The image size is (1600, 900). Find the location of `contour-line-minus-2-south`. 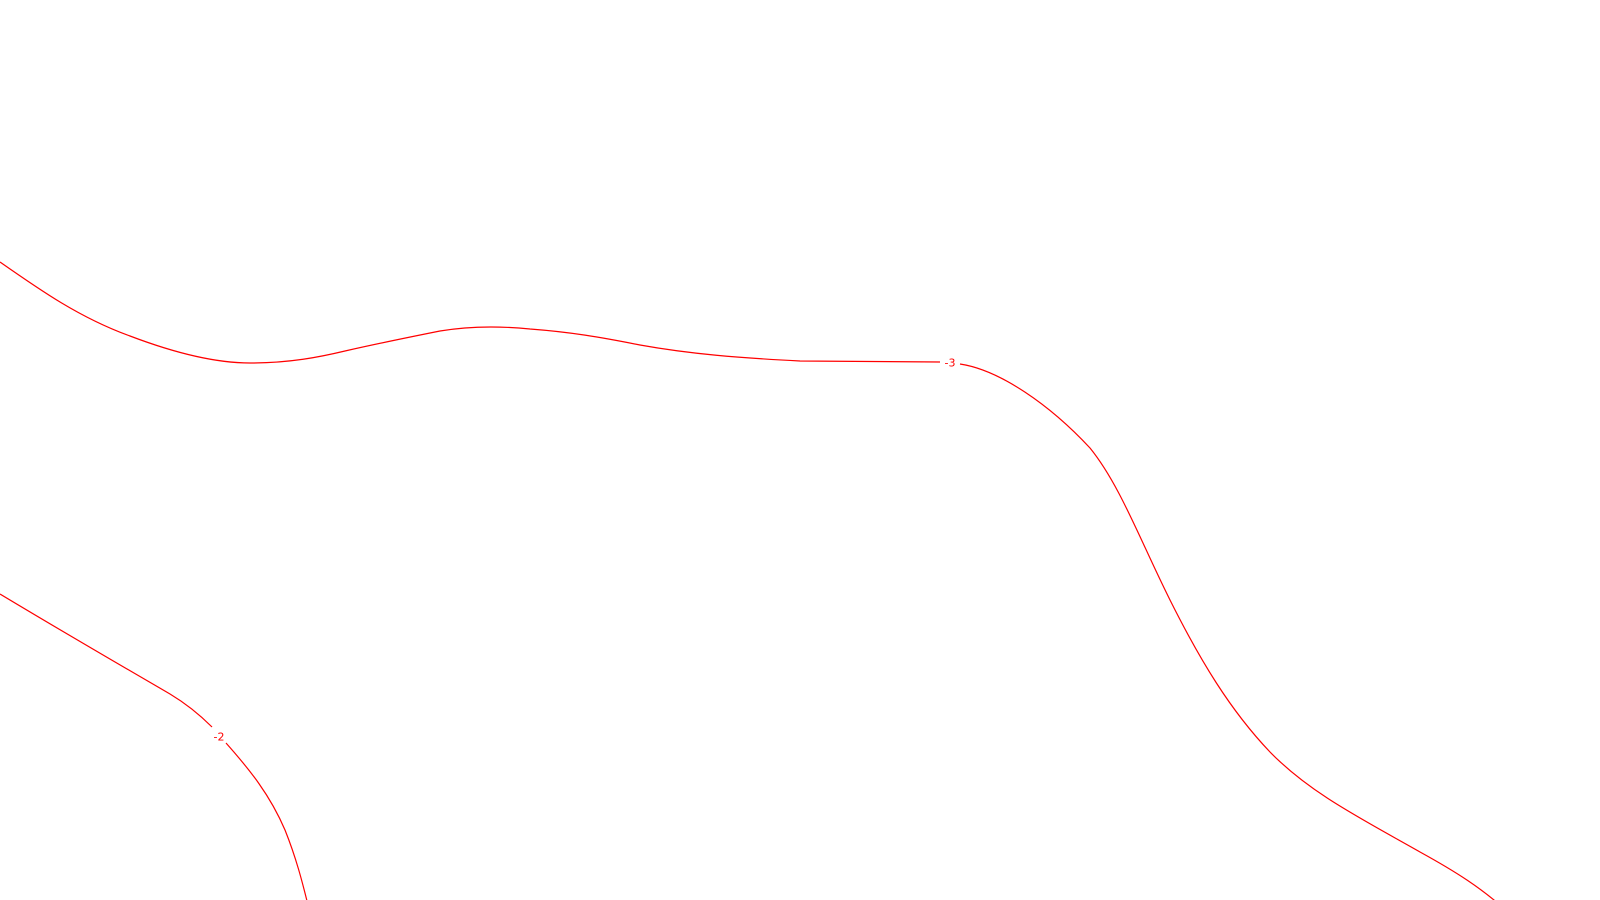

contour-line-minus-2-south is located at coordinates (266, 821).